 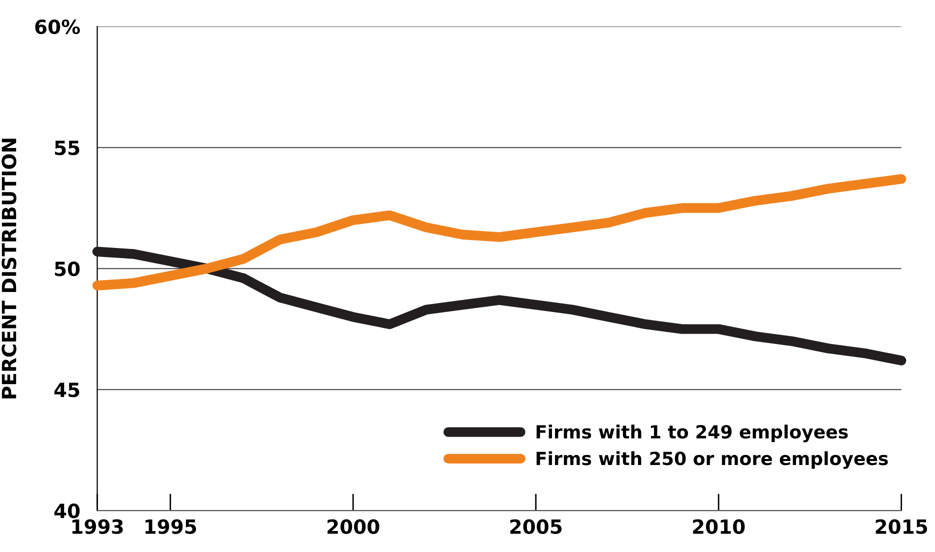 What do you see at coordinates (712, 460) in the screenshot?
I see `legend-label: Firms with 250 or more employees` at bounding box center [712, 460].